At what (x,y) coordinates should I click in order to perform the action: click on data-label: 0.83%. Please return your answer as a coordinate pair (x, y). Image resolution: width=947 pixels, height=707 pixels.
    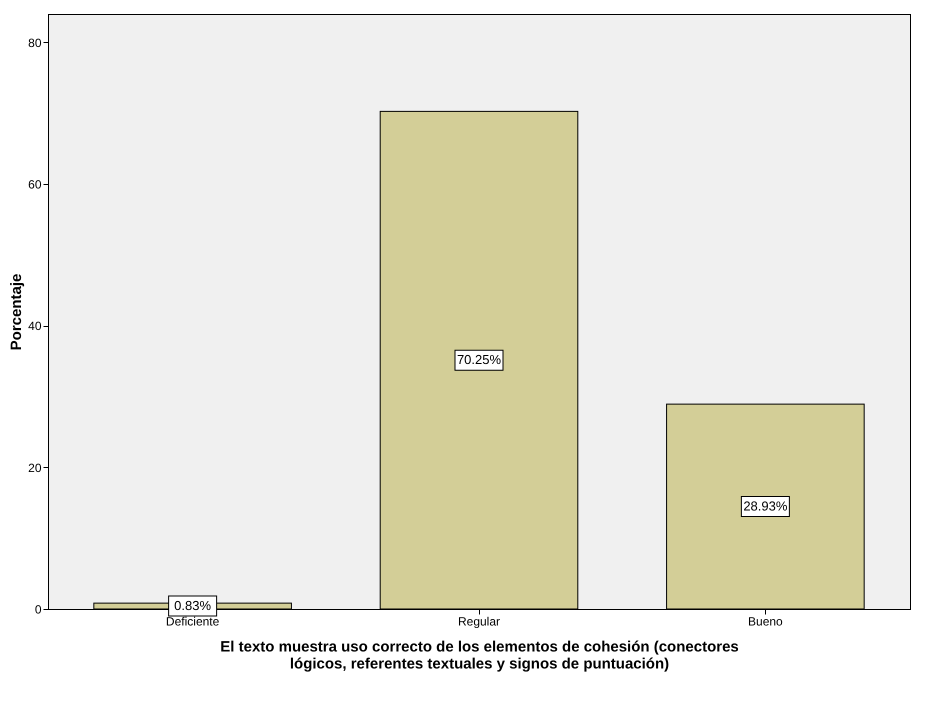
    Looking at the image, I should click on (193, 606).